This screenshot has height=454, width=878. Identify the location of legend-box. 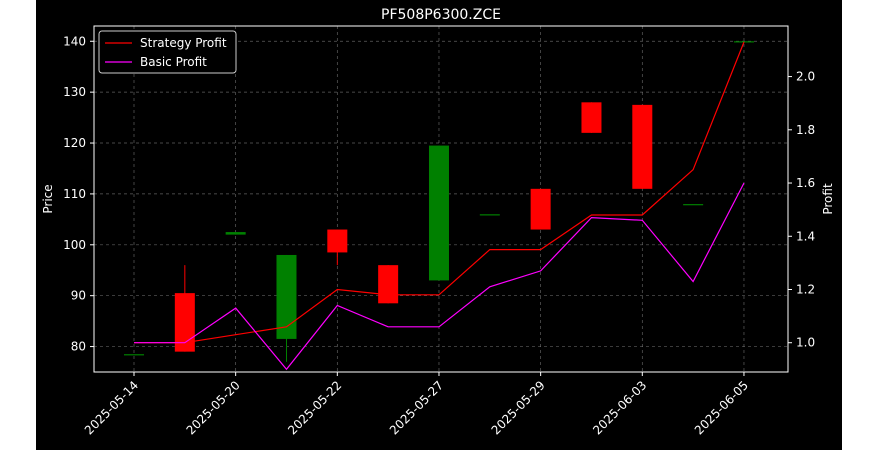
(167, 52).